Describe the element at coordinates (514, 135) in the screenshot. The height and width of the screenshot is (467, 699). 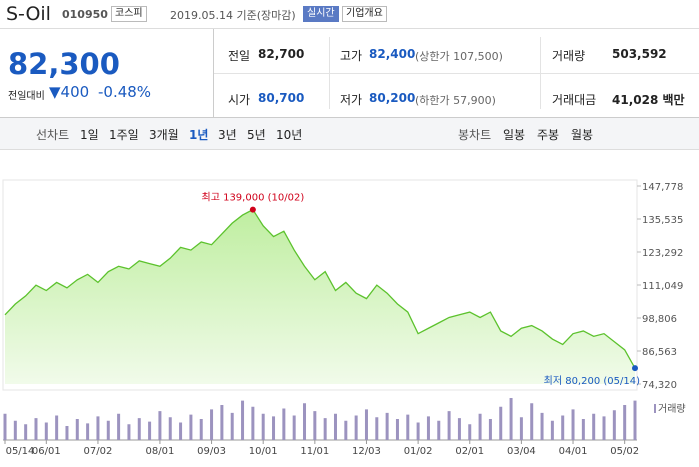
I see `tab: 일봉` at that location.